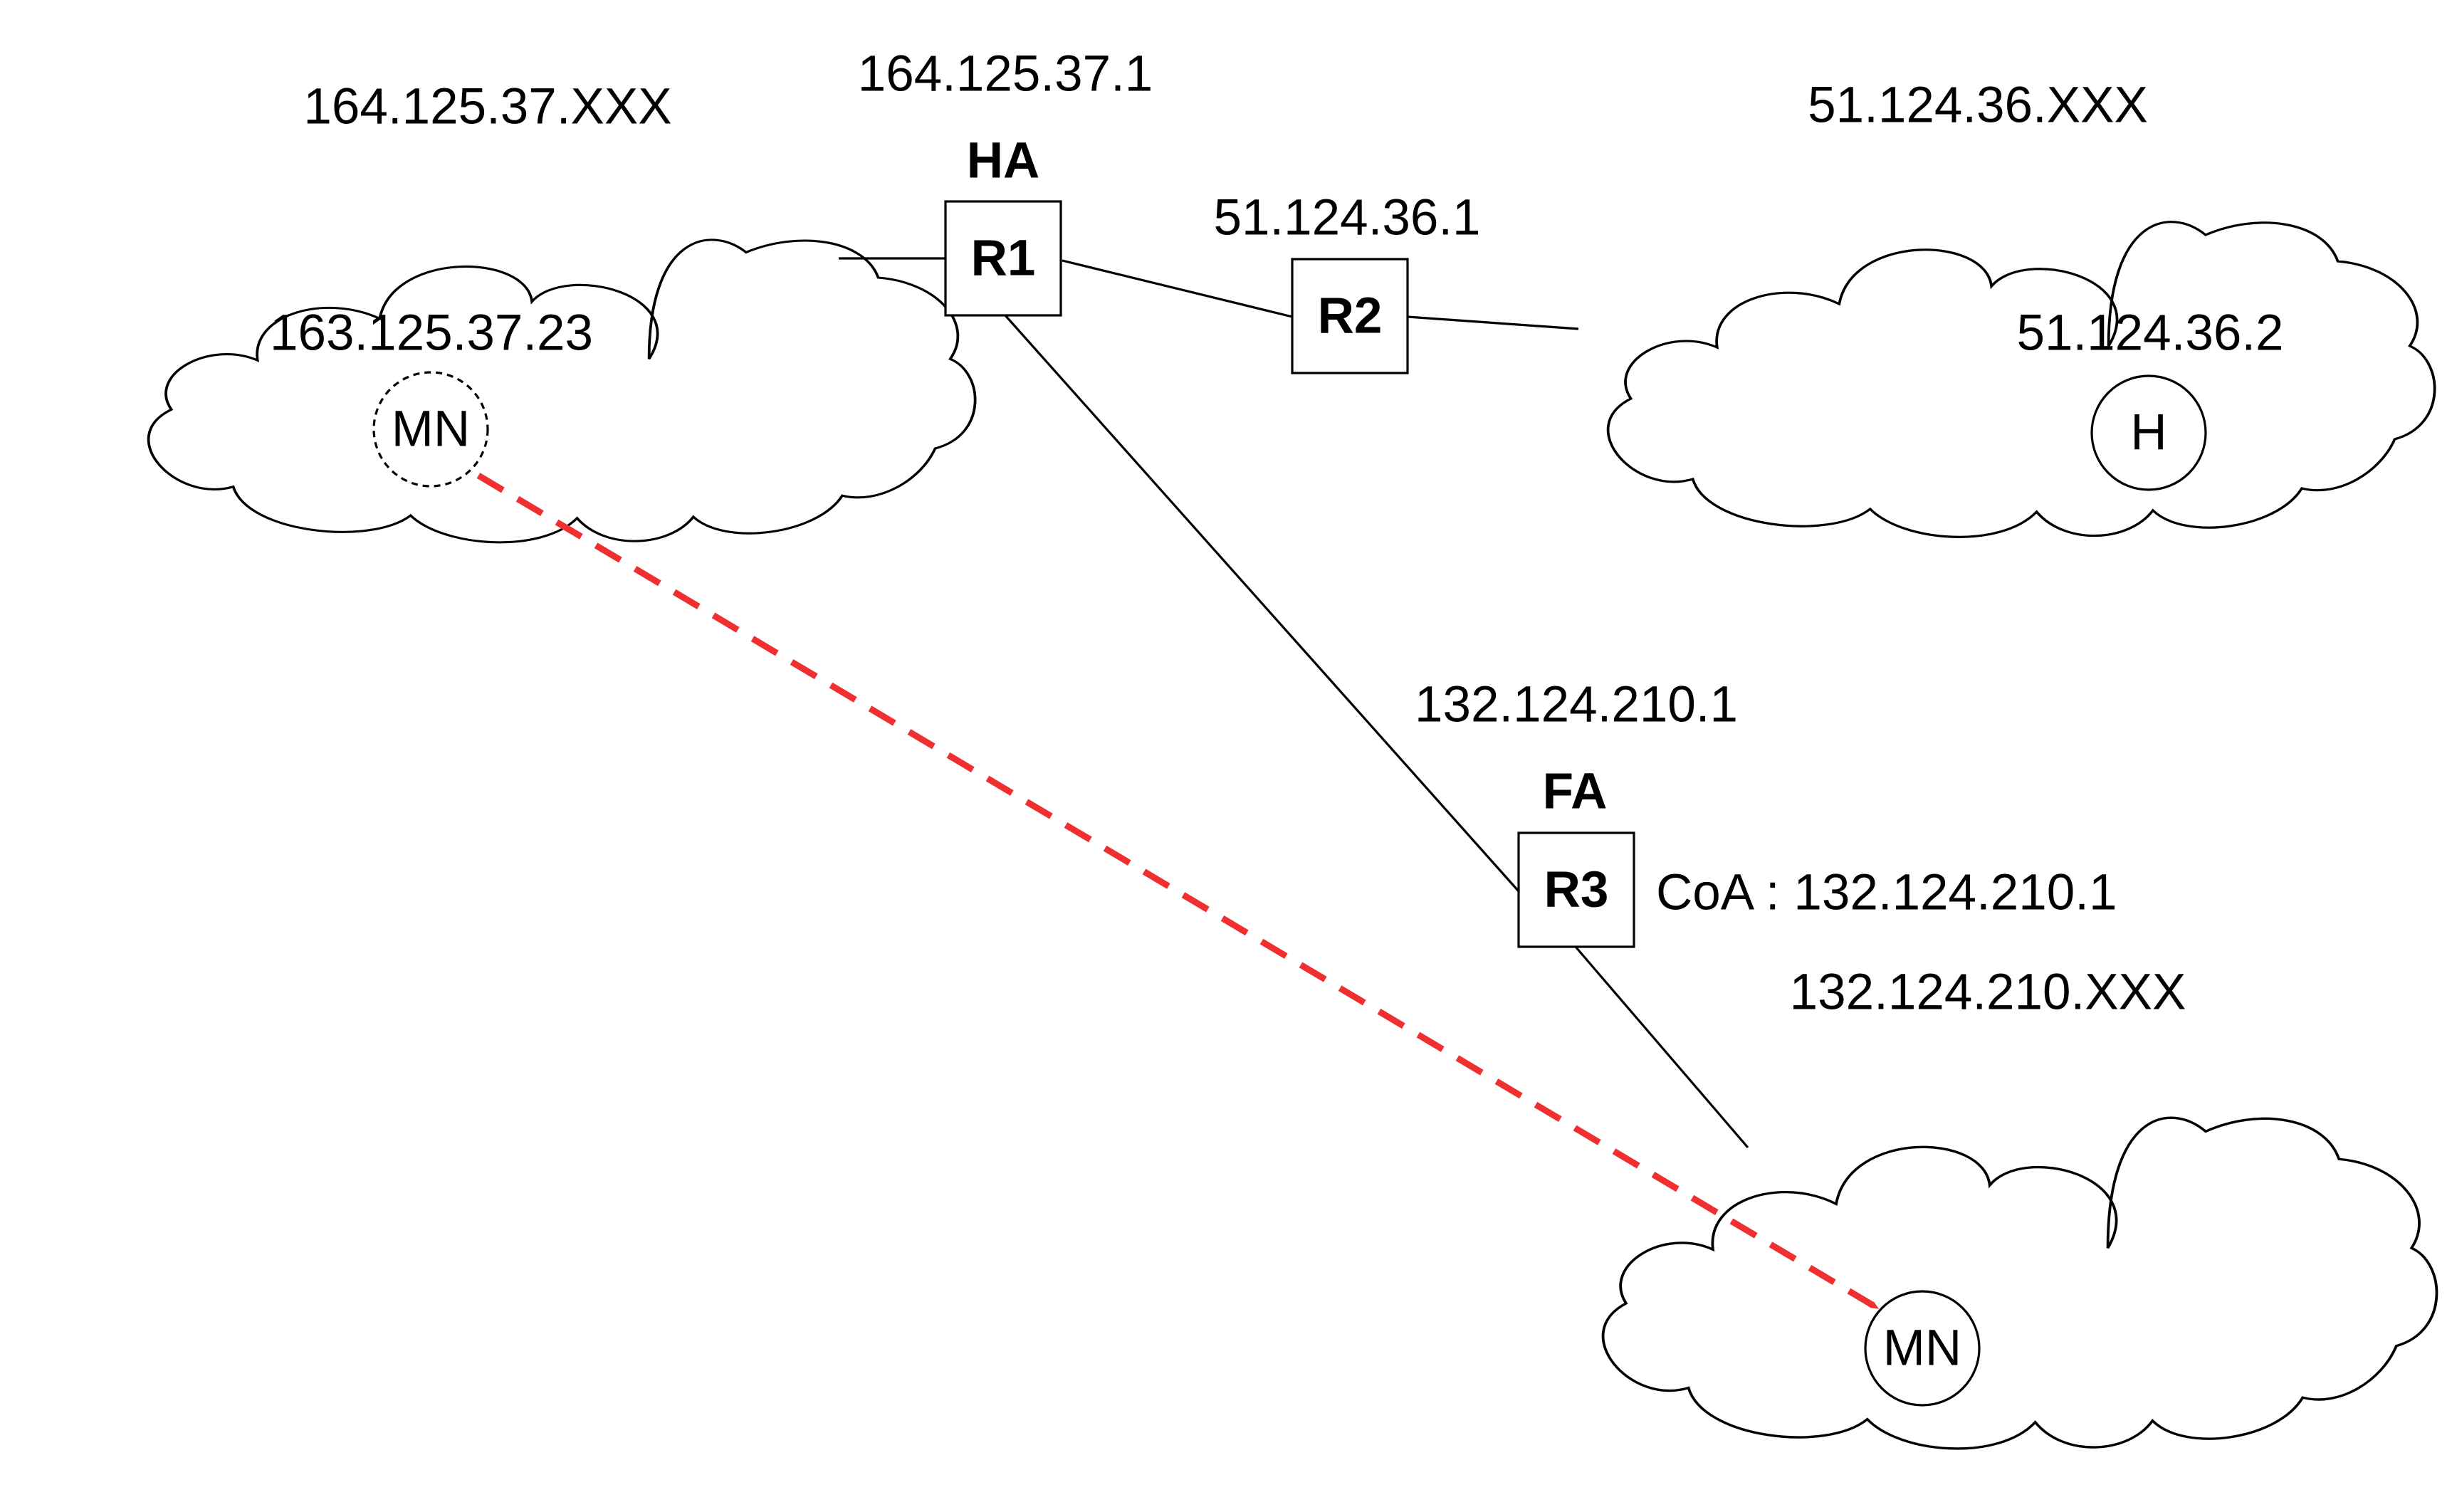 The height and width of the screenshot is (1512, 2452). I want to click on foreign-agent-label: FA, so click(1576, 792).